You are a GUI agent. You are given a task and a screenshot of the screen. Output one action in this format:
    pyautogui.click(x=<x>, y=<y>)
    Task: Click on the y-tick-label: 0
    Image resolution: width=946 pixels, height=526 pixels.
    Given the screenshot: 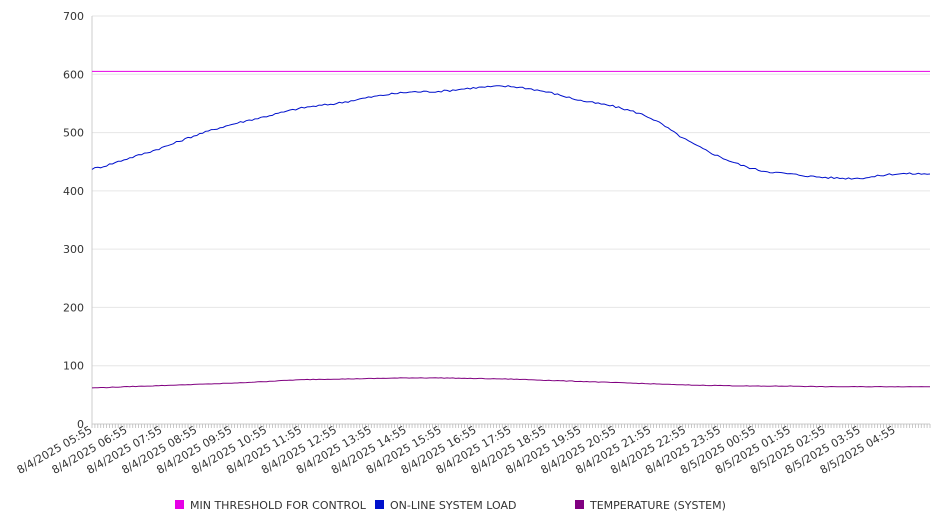 What is the action you would take?
    pyautogui.click(x=80, y=424)
    